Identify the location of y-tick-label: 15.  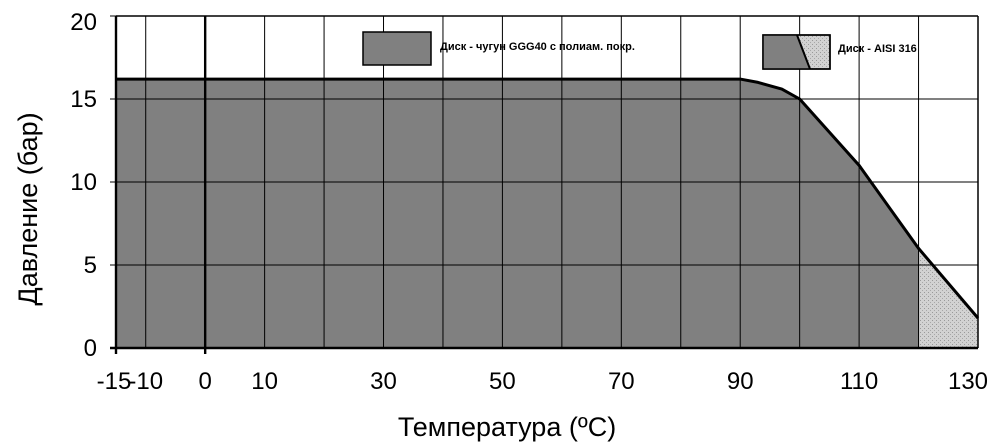
(83, 99).